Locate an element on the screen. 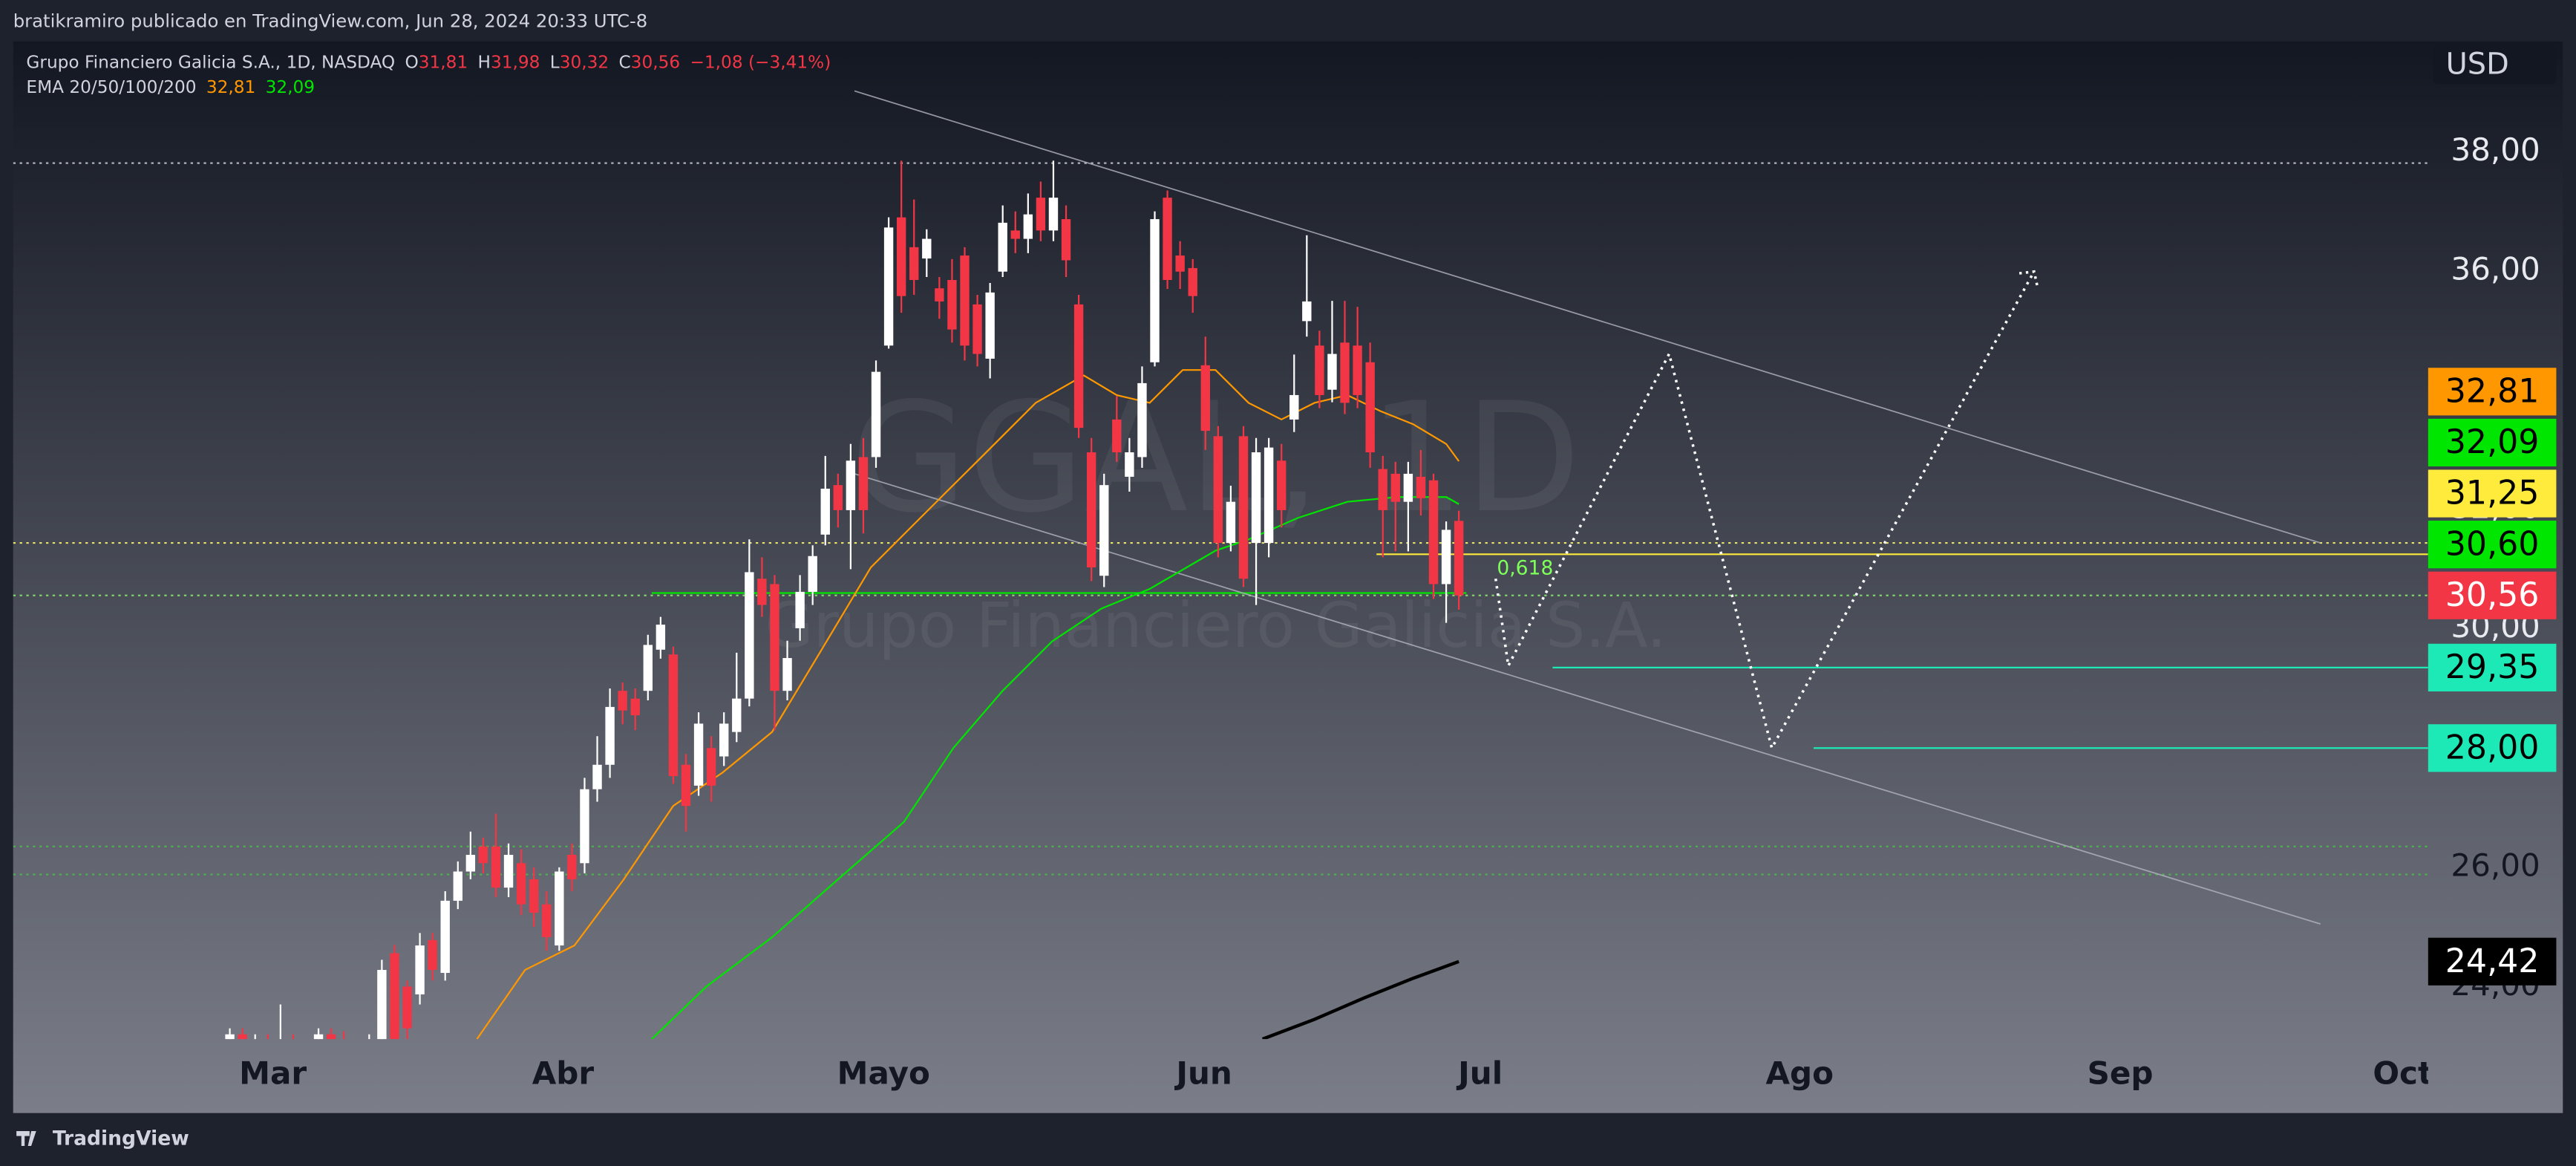 This screenshot has width=2576, height=1166. legend-change: −1,08 (−3,41%) is located at coordinates (761, 62).